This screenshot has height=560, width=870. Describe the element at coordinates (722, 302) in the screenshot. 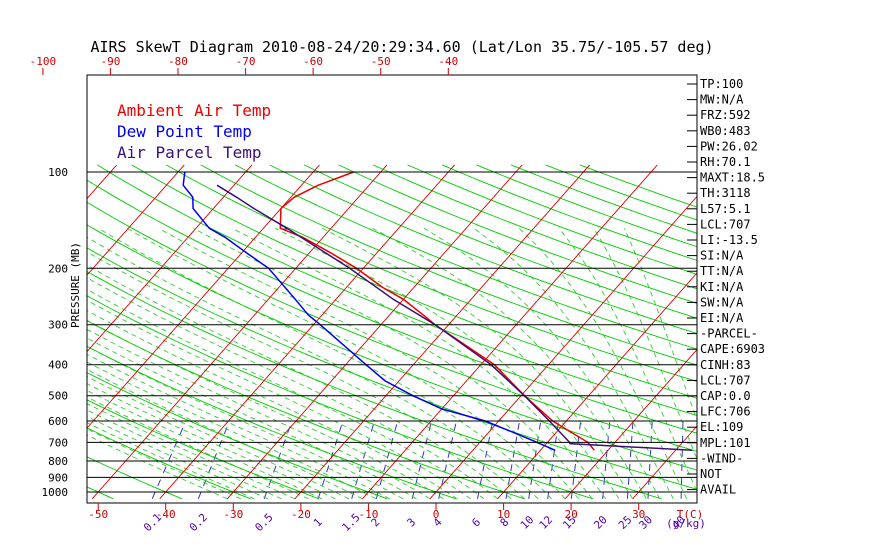

I see `index-entry: SW:N/A` at that location.